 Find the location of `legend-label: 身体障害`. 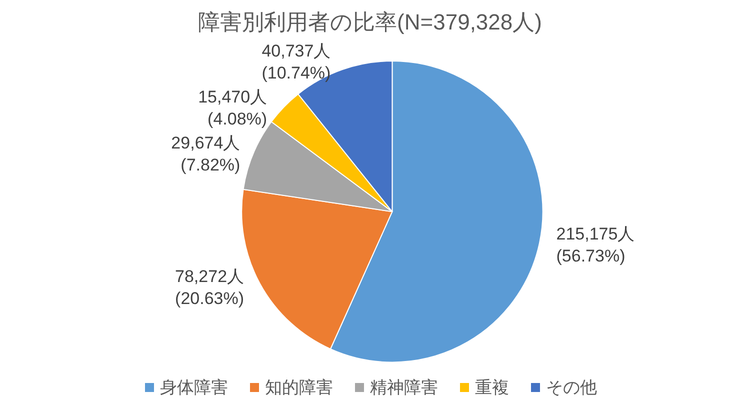

legend-label: 身体障害 is located at coordinates (194, 387).